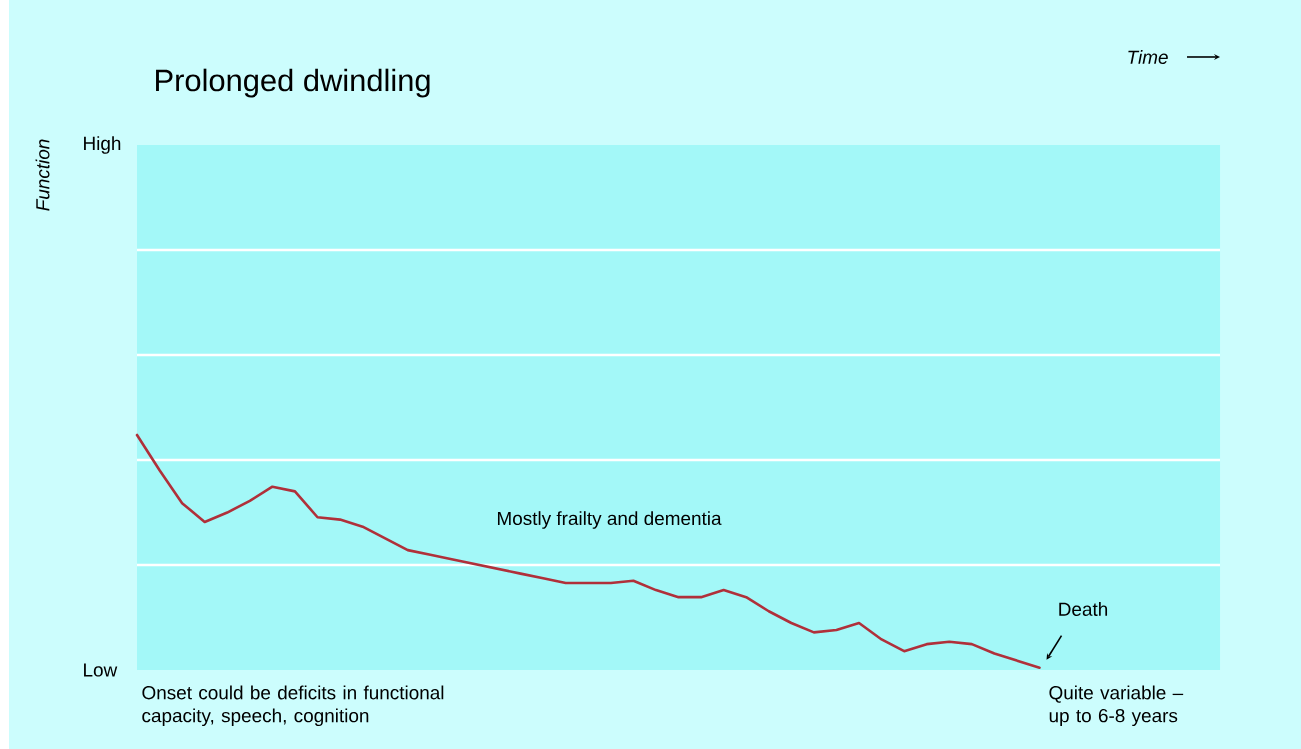 Image resolution: width=1301 pixels, height=749 pixels. What do you see at coordinates (101, 670) in the screenshot?
I see `text: Low` at bounding box center [101, 670].